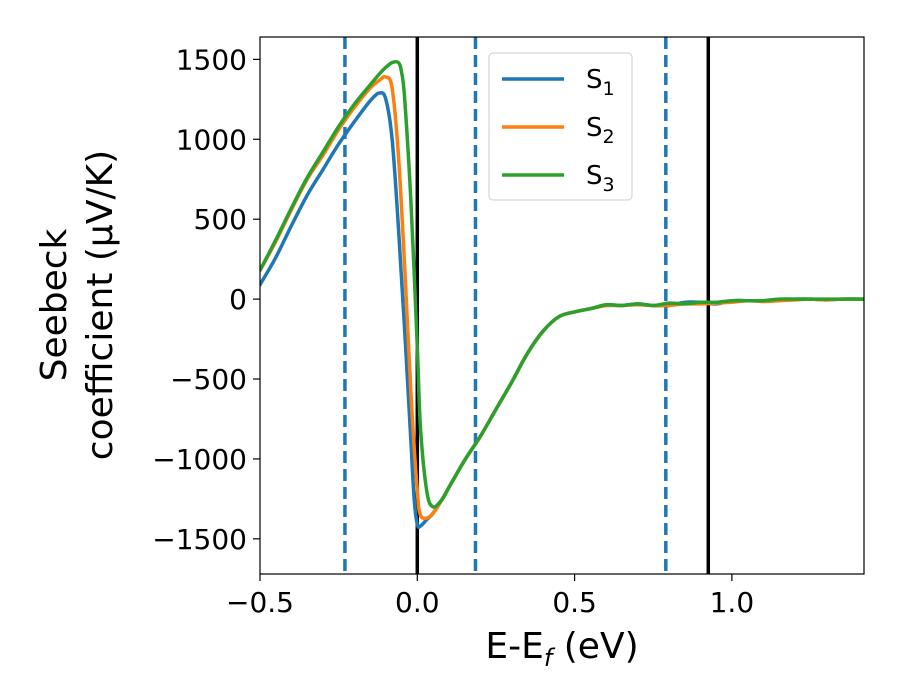 This screenshot has width=900, height=700. What do you see at coordinates (100, 305) in the screenshot?
I see `y-axis-title-line2: coefficient (μV/K)` at bounding box center [100, 305].